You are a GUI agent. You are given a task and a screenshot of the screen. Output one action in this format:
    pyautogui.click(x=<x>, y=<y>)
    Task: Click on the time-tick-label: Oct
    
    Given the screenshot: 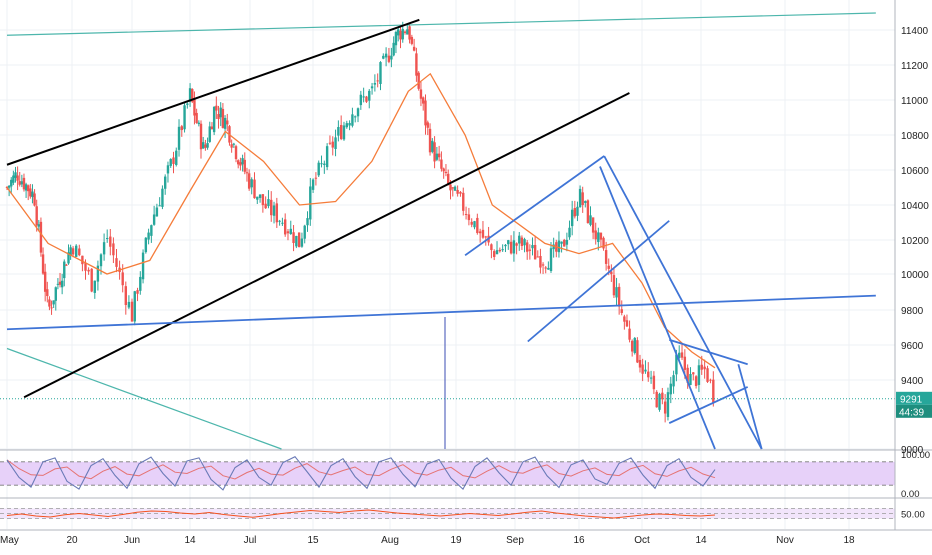 What is the action you would take?
    pyautogui.click(x=642, y=540)
    